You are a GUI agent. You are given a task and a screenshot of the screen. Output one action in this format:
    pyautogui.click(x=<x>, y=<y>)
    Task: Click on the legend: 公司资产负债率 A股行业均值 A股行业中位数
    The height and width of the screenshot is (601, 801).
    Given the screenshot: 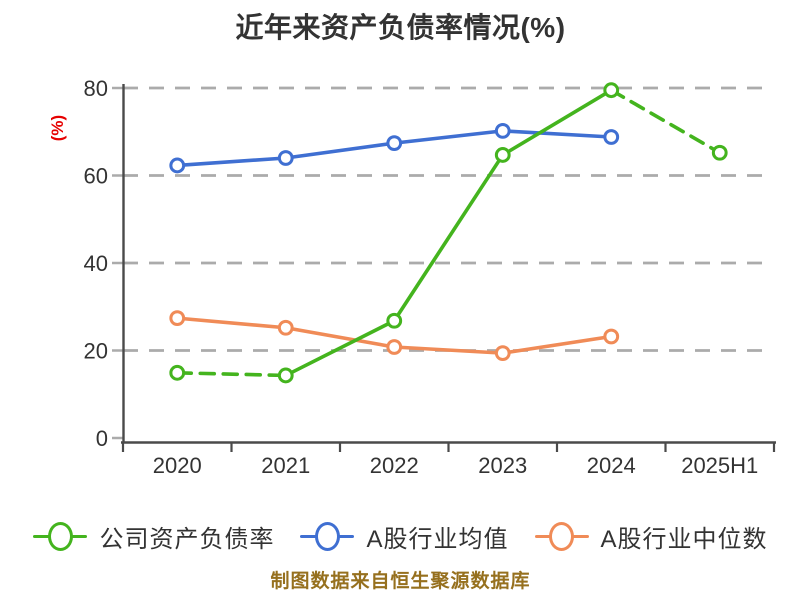 What is the action you would take?
    pyautogui.click(x=400, y=536)
    